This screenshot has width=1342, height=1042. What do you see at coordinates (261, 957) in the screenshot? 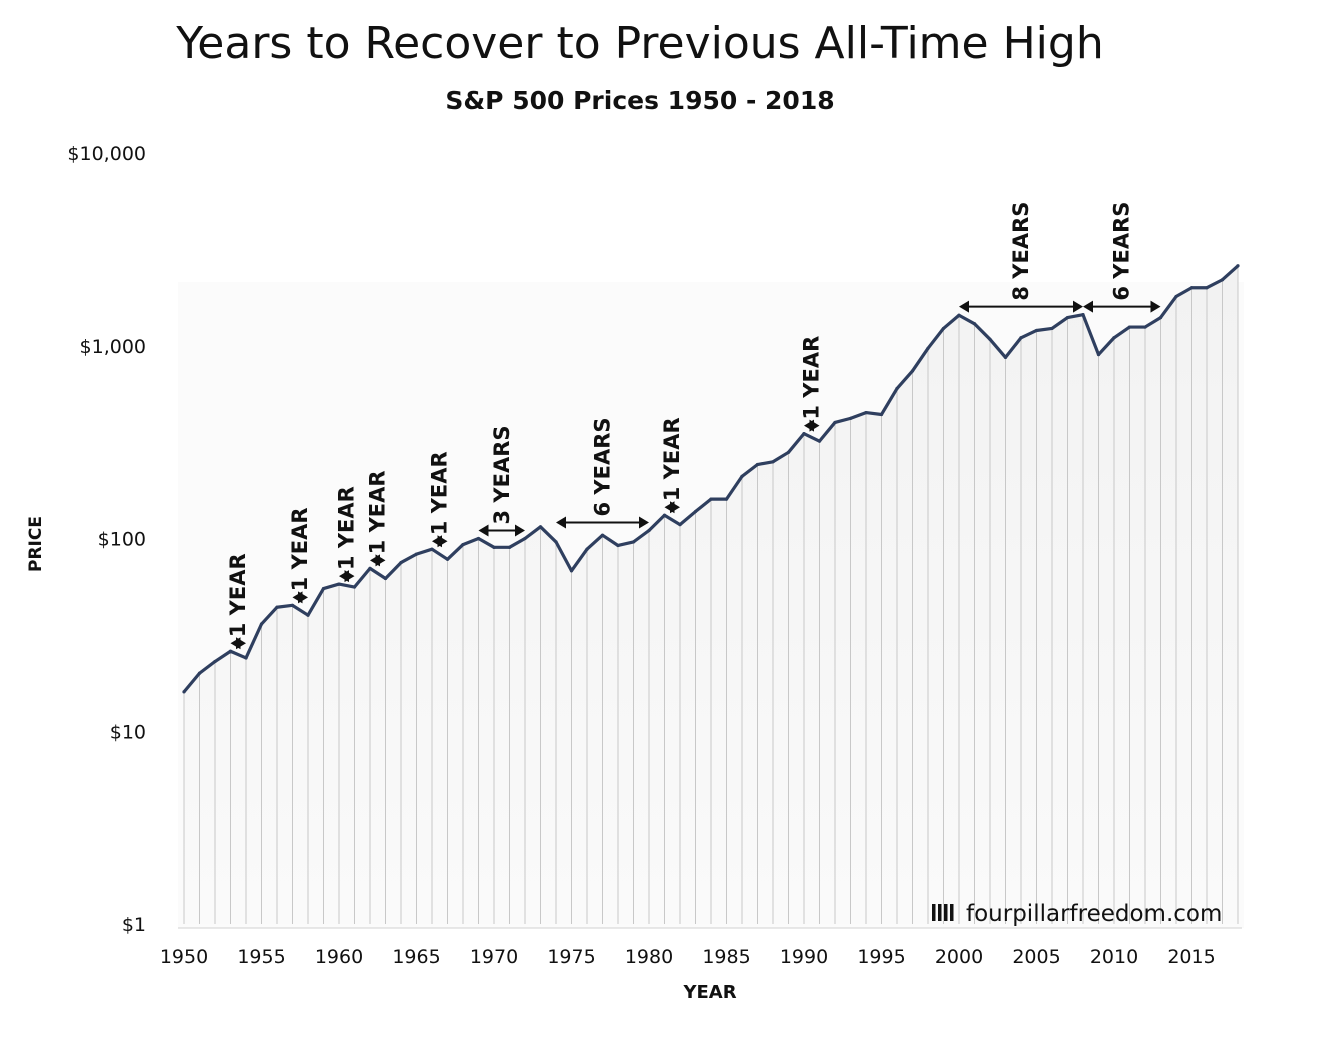
I see `x-tick-label: 1955` at bounding box center [261, 957].